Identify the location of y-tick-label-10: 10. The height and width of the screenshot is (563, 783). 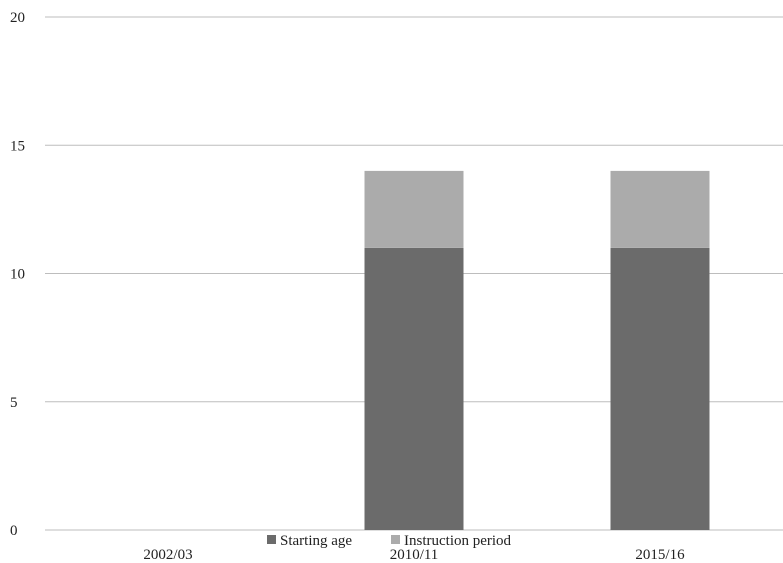
(17, 275).